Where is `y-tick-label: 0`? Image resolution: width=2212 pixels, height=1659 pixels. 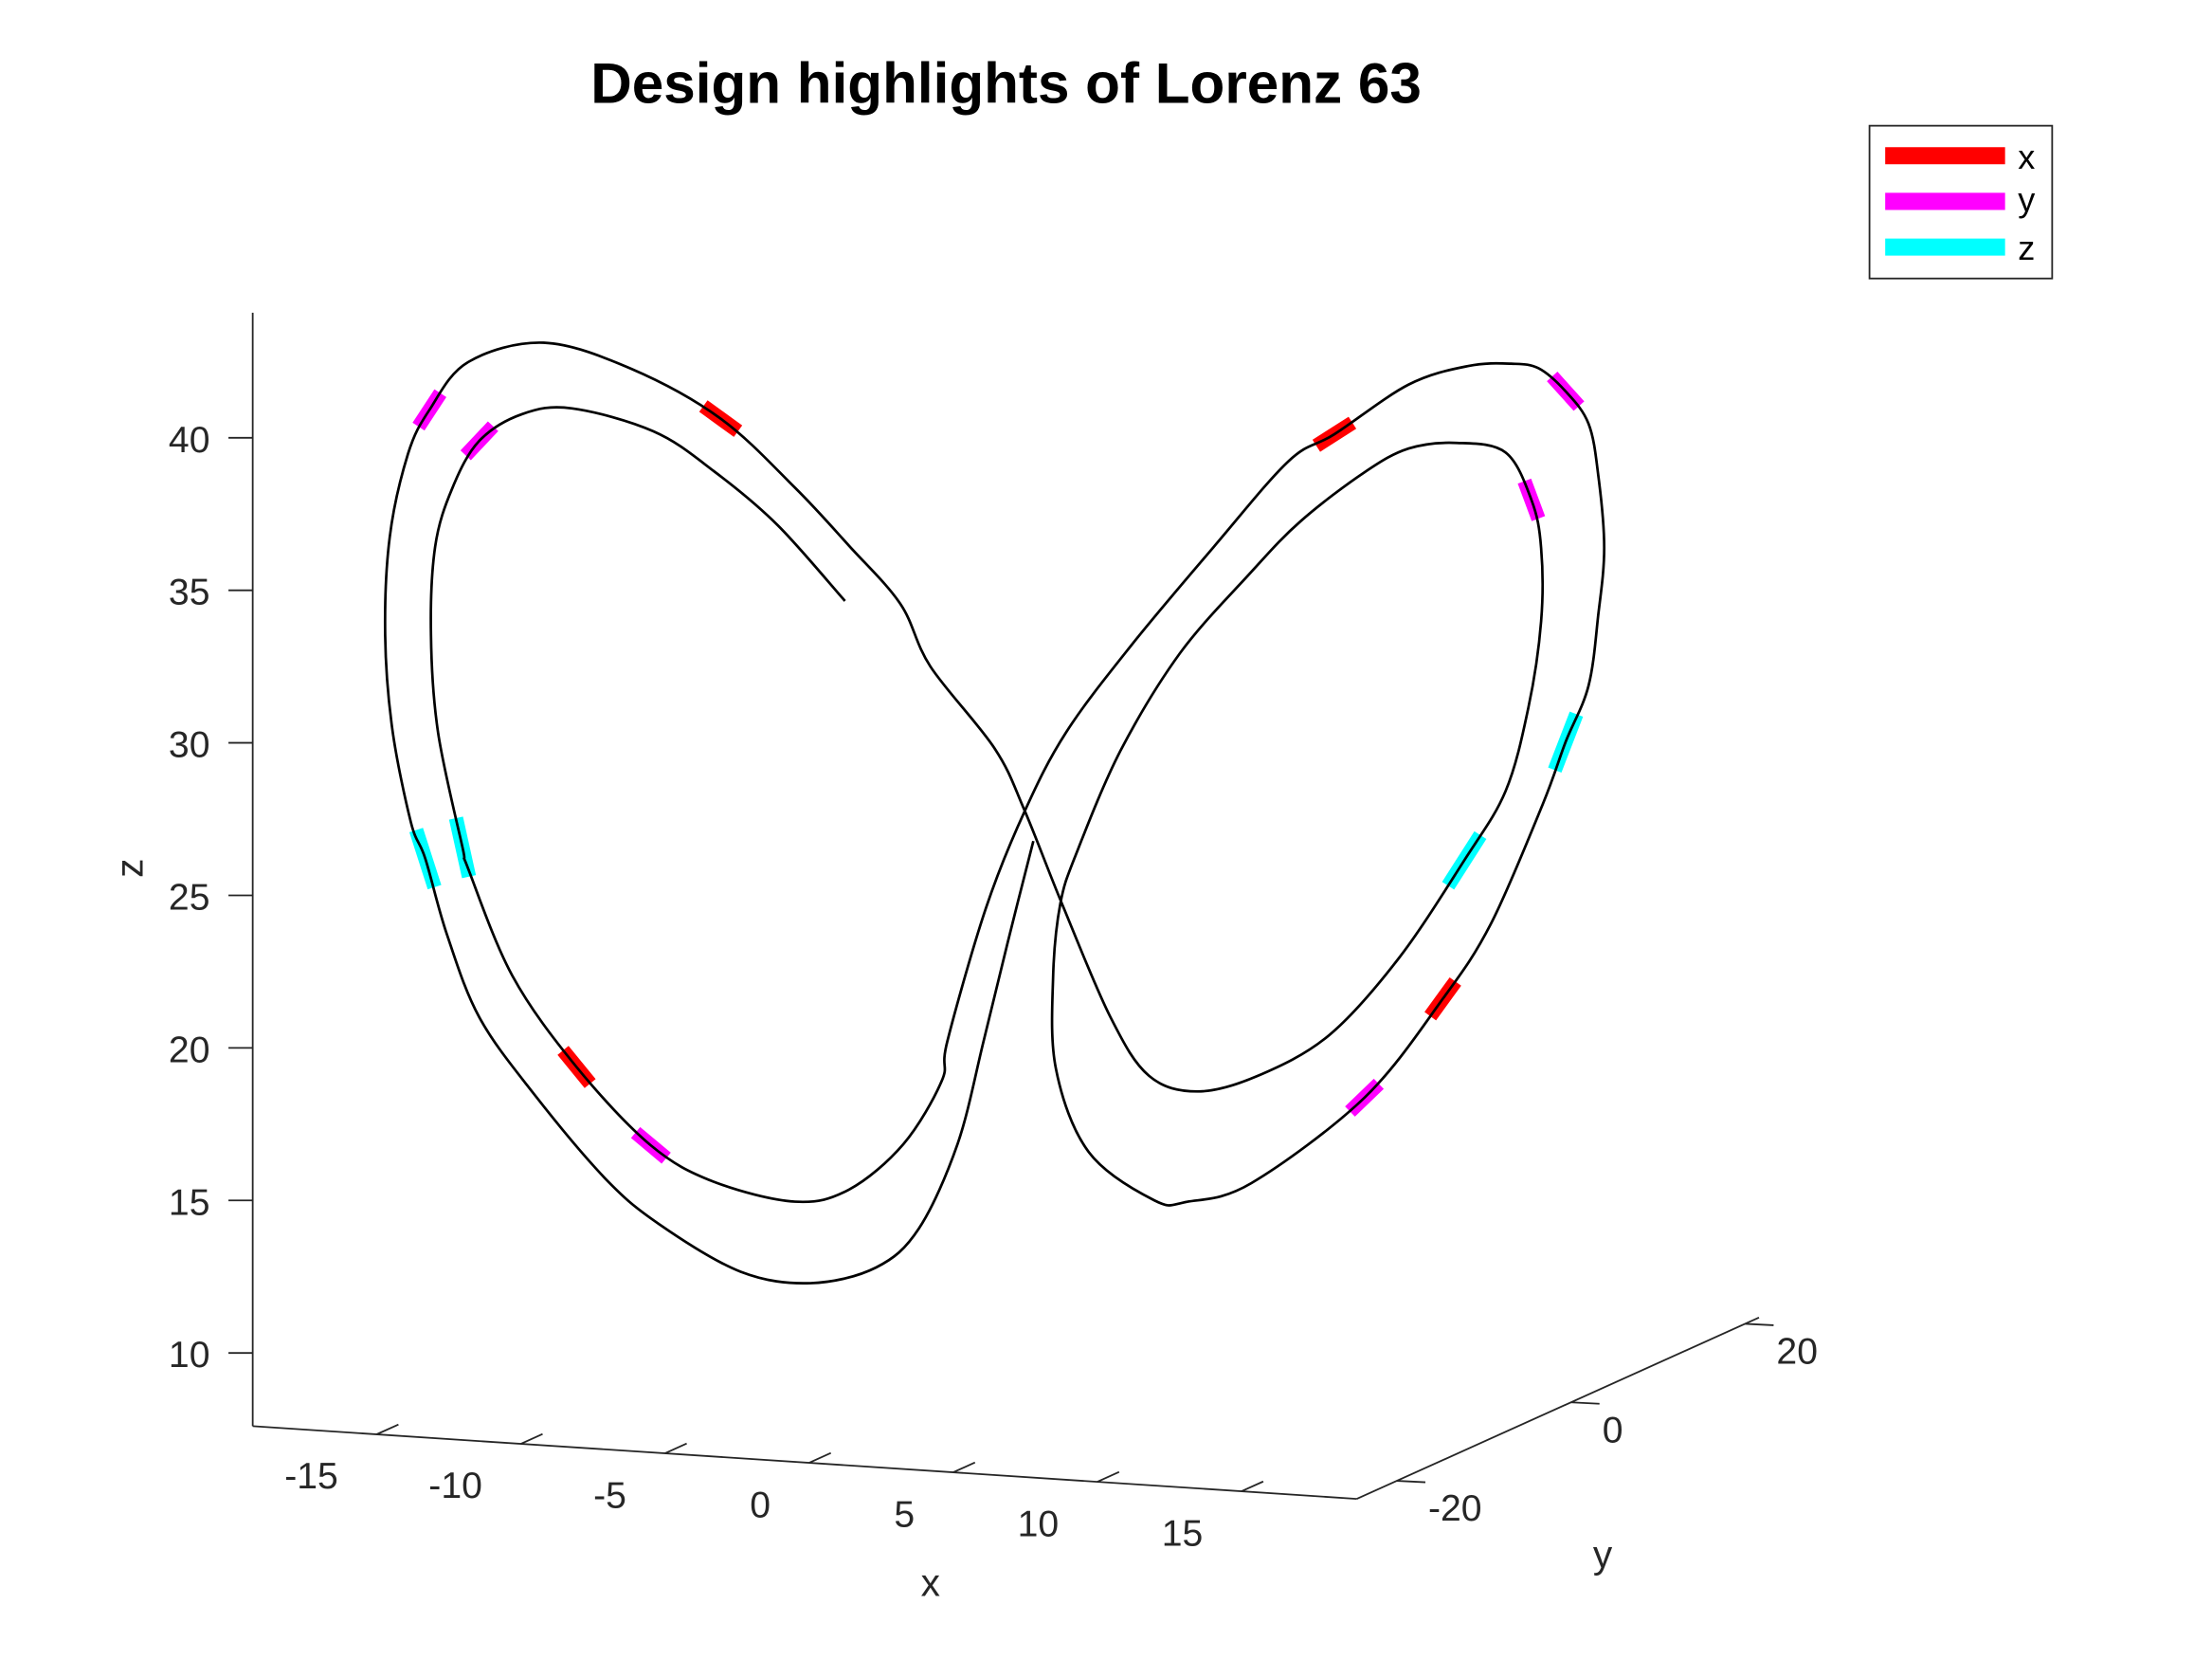
y-tick-label: 0 is located at coordinates (1613, 1430).